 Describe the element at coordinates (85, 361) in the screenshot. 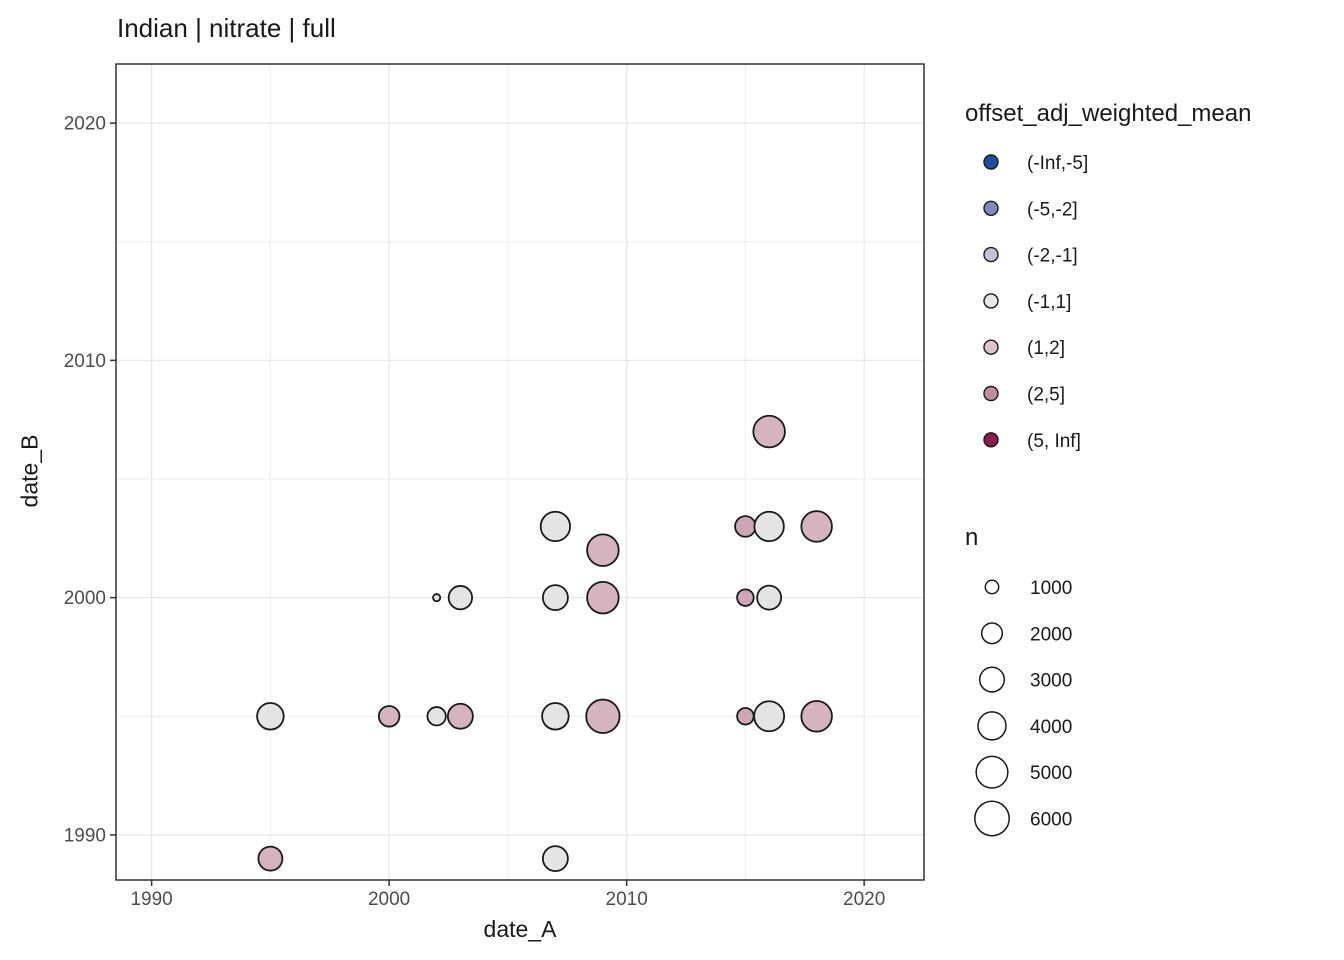

I see `y-tick-label: 2010` at that location.